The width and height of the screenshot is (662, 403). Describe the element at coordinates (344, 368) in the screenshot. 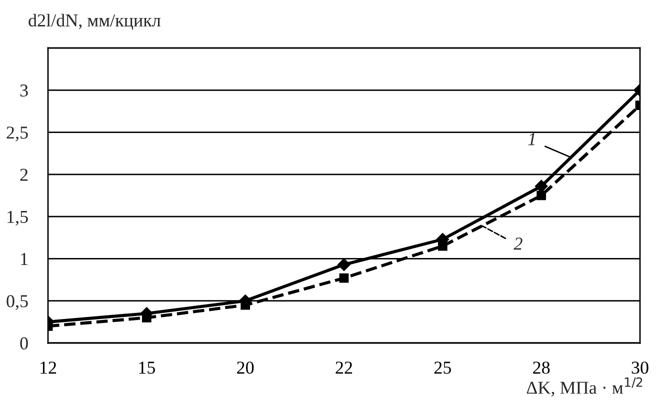

I see `x-tick-label: 22` at that location.